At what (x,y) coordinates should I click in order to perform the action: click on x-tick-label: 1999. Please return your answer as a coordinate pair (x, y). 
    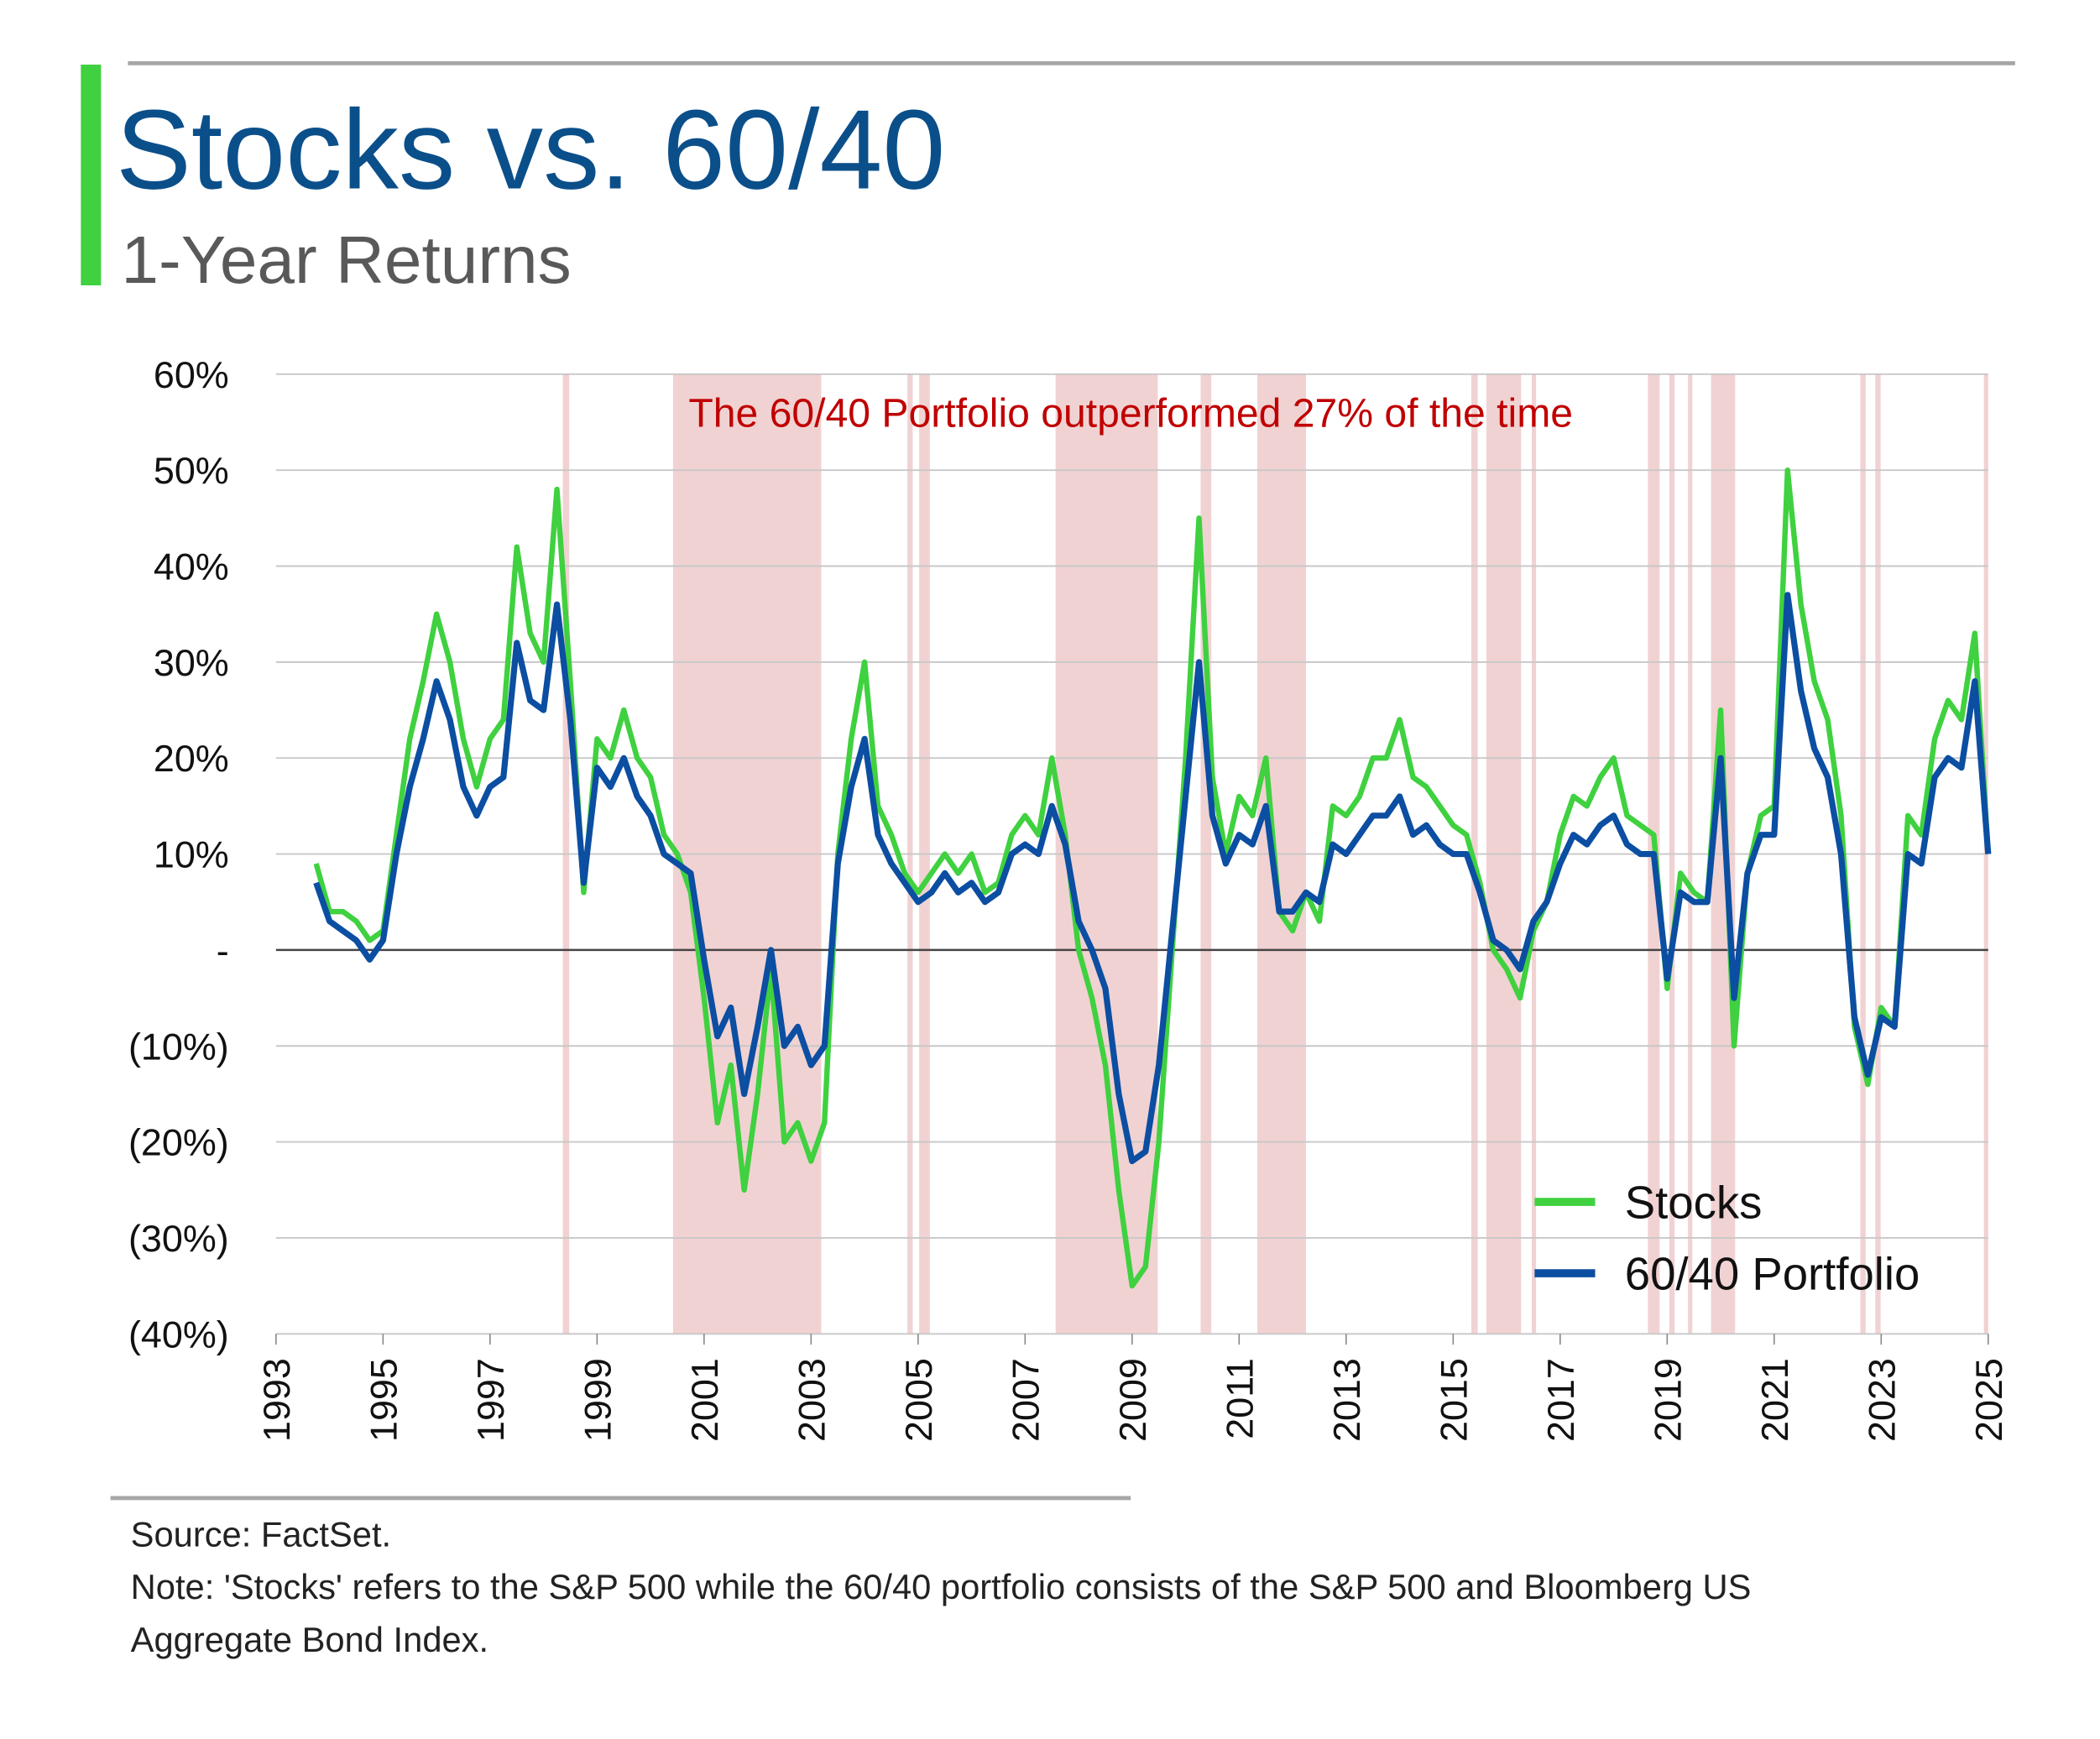
    Looking at the image, I should click on (597, 1400).